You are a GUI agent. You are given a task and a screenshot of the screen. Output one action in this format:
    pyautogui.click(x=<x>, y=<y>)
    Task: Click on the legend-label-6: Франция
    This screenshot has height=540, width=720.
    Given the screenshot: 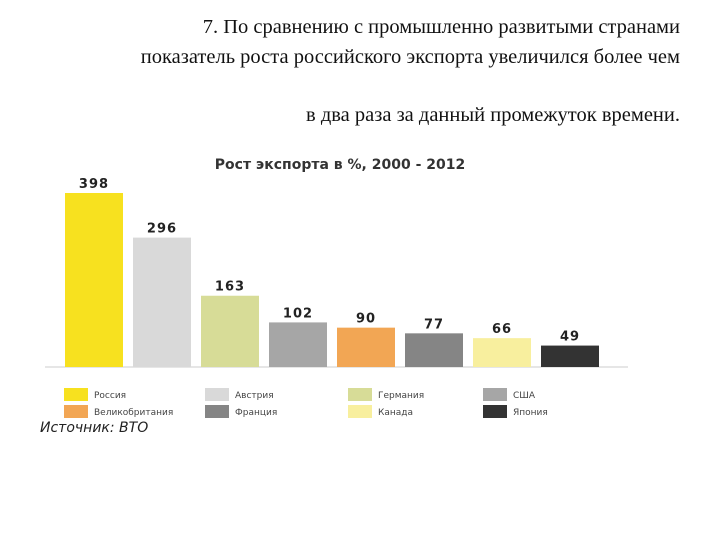 What is the action you would take?
    pyautogui.click(x=256, y=413)
    